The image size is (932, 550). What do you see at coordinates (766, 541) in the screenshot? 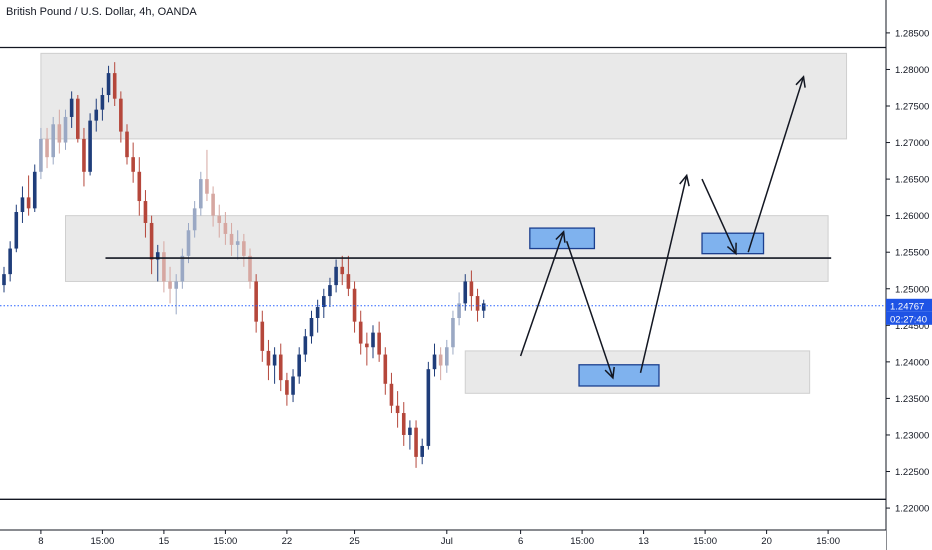
I see `time-tick-label: 20` at bounding box center [766, 541].